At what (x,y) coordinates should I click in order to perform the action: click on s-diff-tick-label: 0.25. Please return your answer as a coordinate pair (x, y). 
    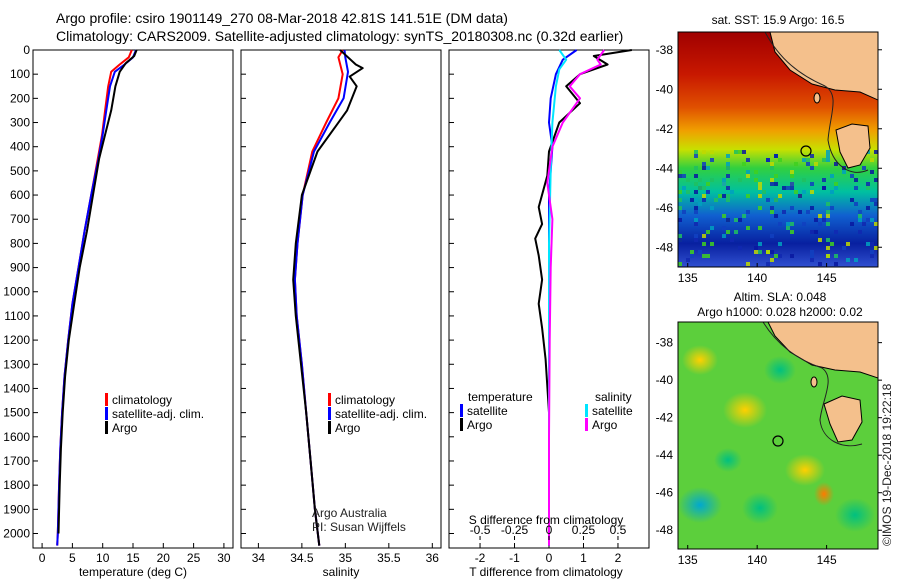
    Looking at the image, I should click on (584, 530).